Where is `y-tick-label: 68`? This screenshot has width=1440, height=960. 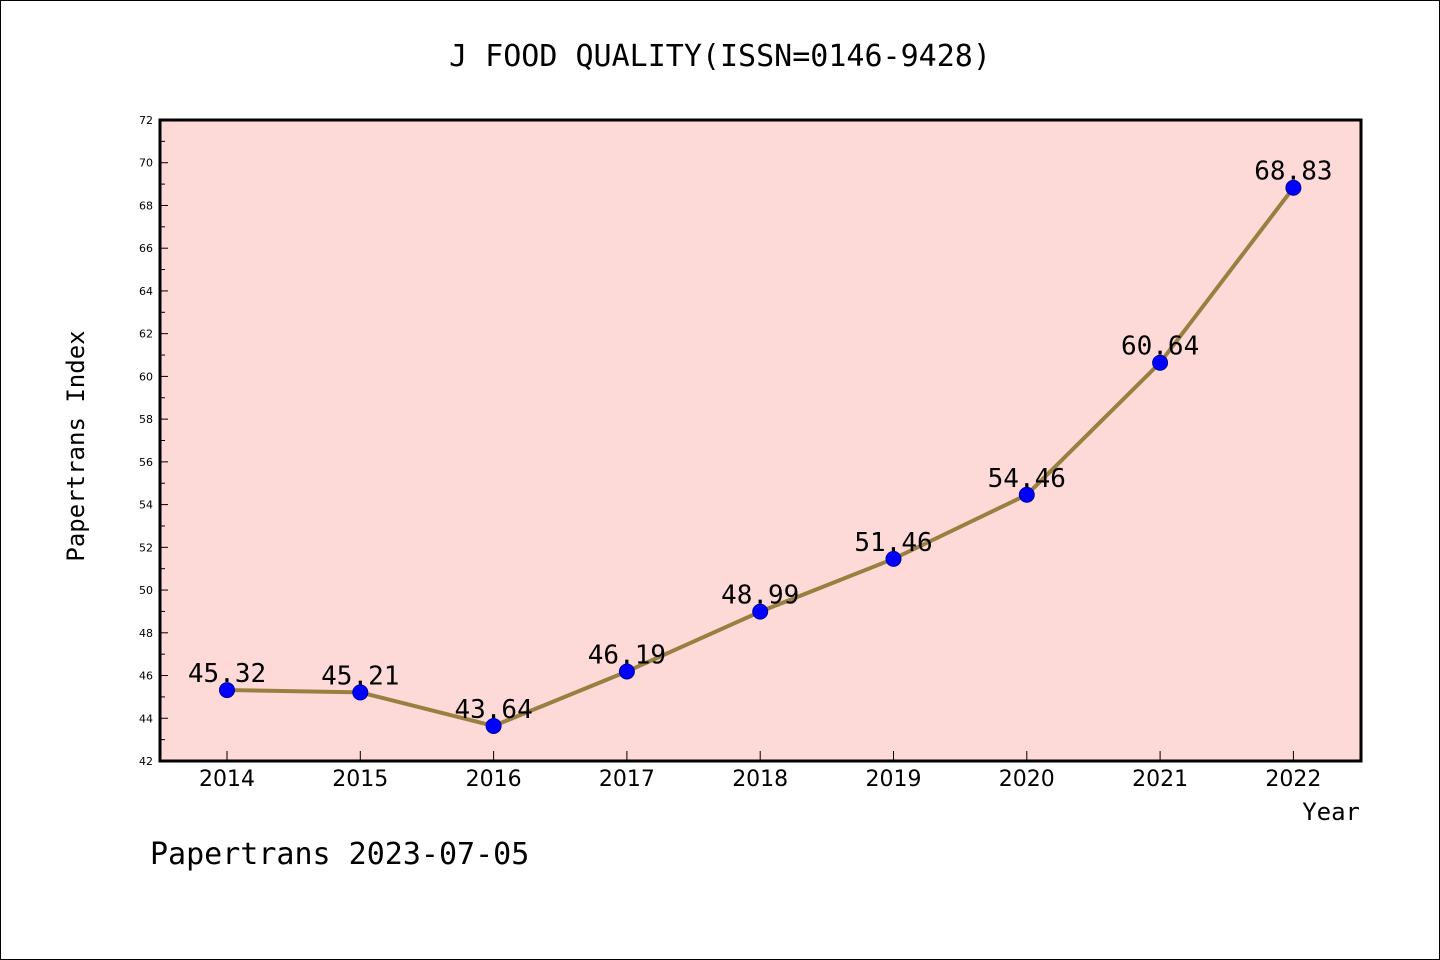
y-tick-label: 68 is located at coordinates (146, 205).